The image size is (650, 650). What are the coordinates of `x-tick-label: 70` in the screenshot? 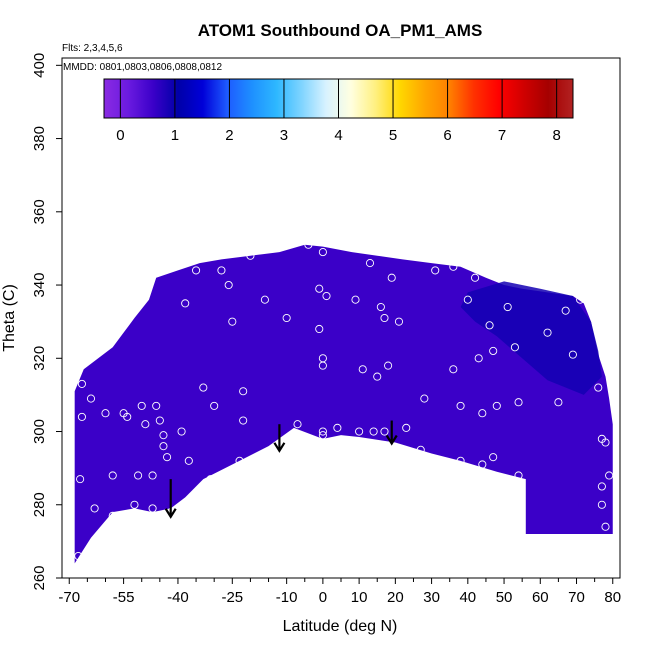 It's located at (576, 597).